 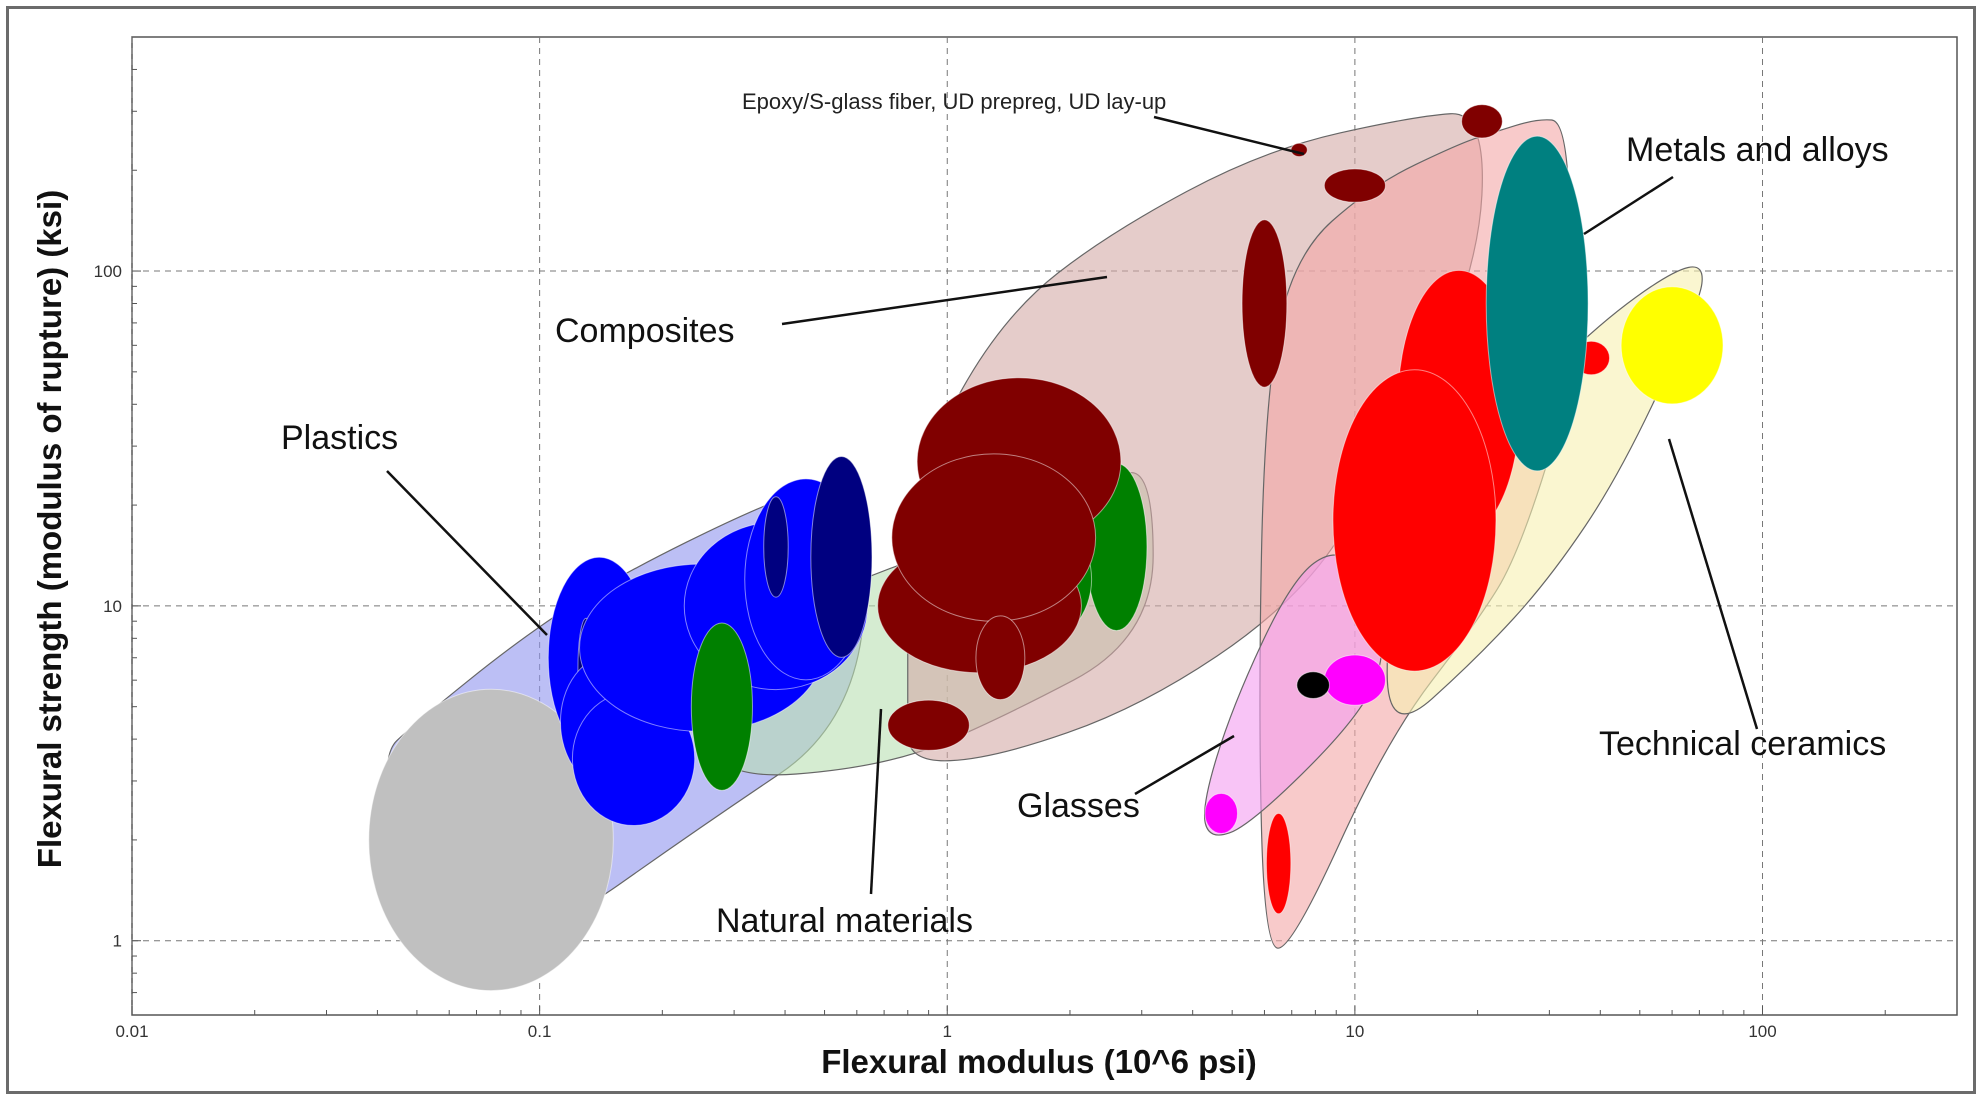 I want to click on family-label-composites: Composites, so click(x=645, y=331).